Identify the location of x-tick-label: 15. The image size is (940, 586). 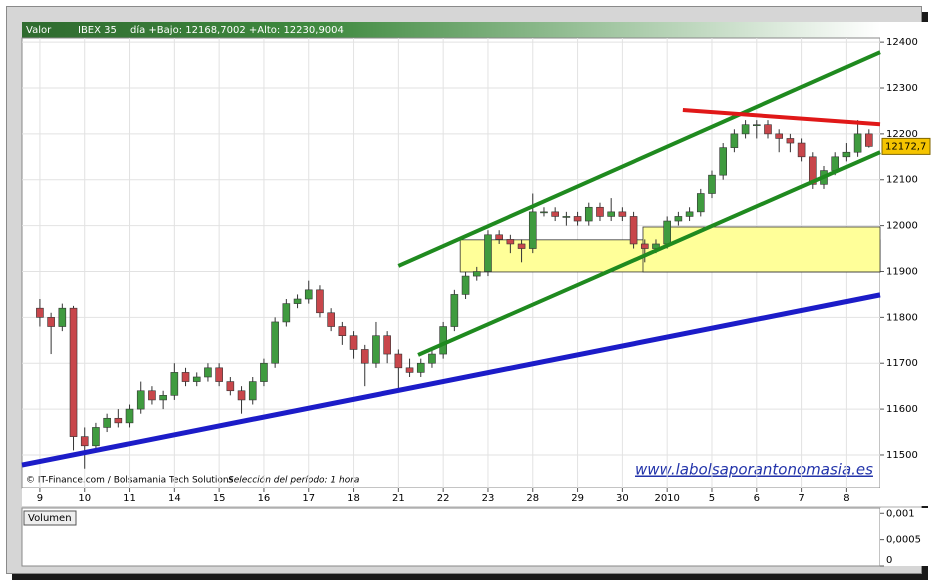
(219, 498).